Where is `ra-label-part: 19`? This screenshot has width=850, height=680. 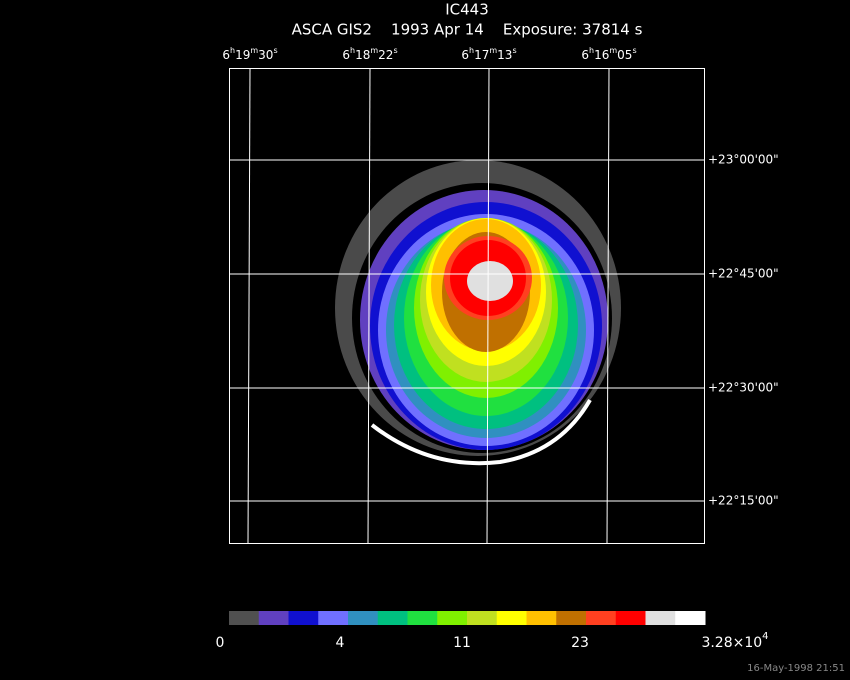
ra-label-part: 19 is located at coordinates (242, 55).